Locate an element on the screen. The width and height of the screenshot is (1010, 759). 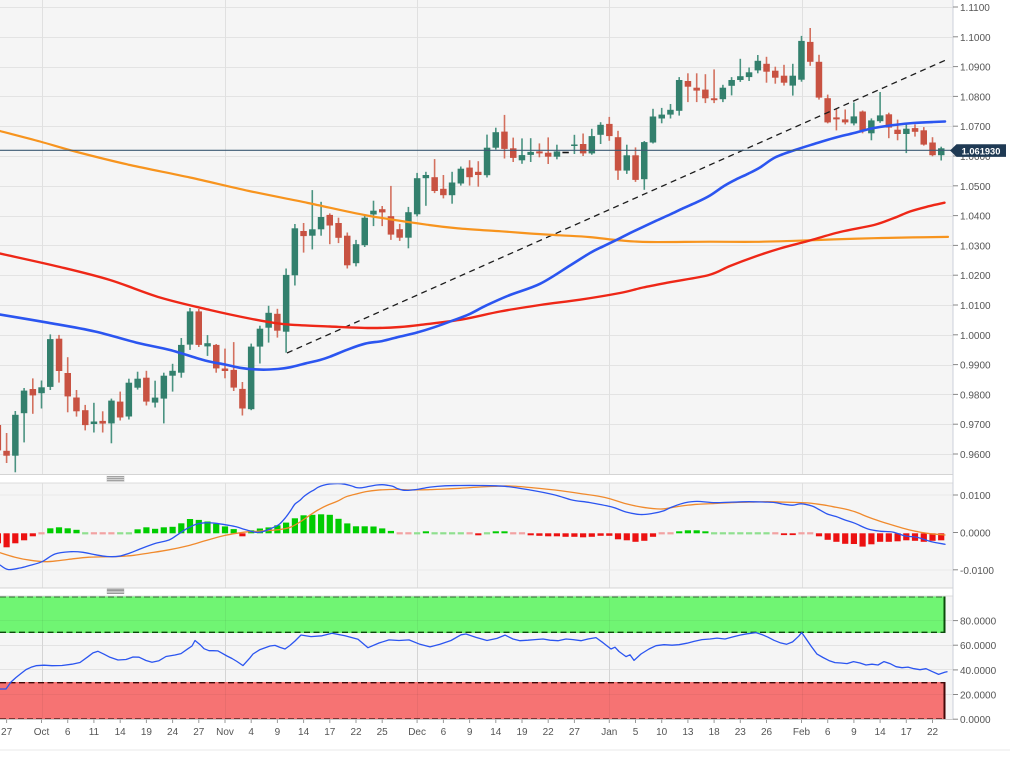
svg-text: 1.0500 is located at coordinates (975, 187).